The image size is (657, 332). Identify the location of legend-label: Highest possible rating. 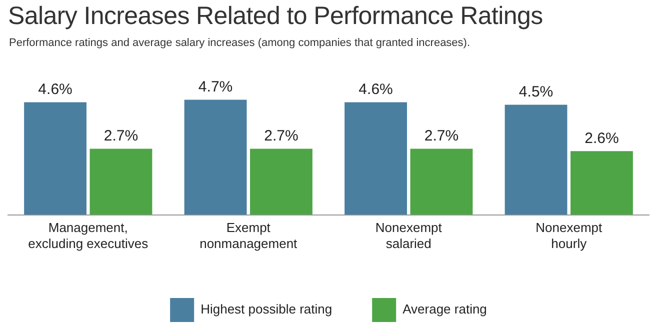
(266, 309).